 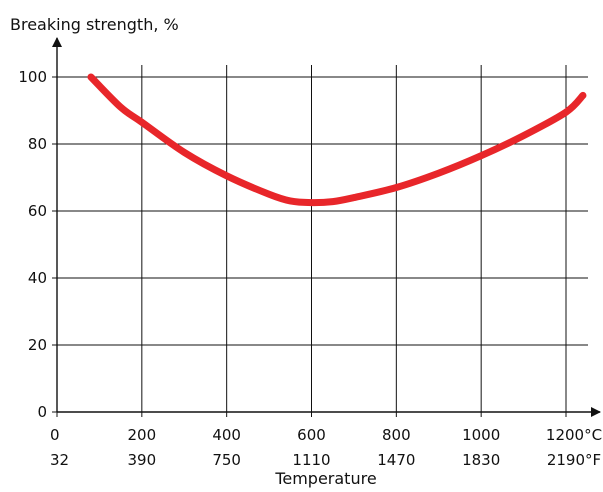 What do you see at coordinates (311, 435) in the screenshot?
I see `x-tick-label-celsius: 600` at bounding box center [311, 435].